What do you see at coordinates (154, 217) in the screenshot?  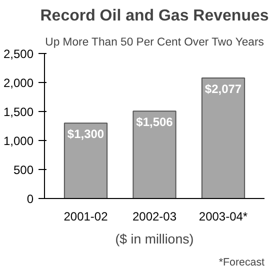 I see `x-tick-label: 2002-03` at bounding box center [154, 217].